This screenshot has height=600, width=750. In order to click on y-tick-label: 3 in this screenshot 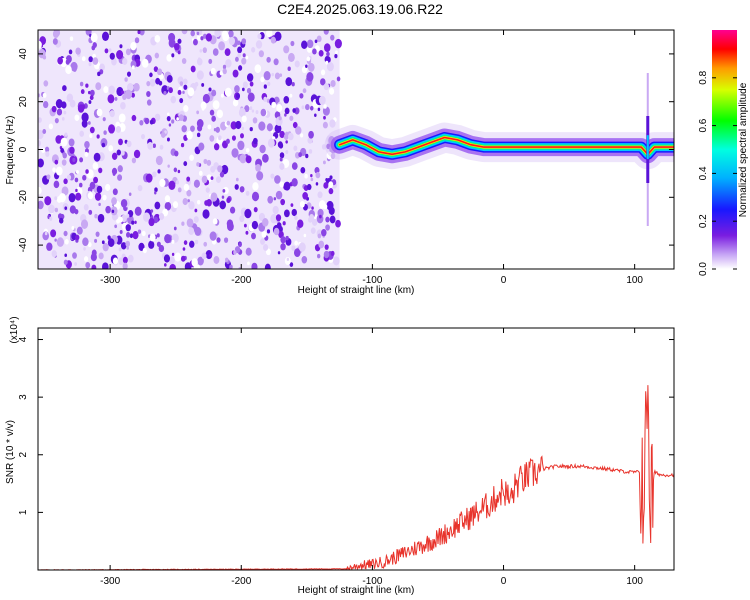, I will do `click(23, 397)`.